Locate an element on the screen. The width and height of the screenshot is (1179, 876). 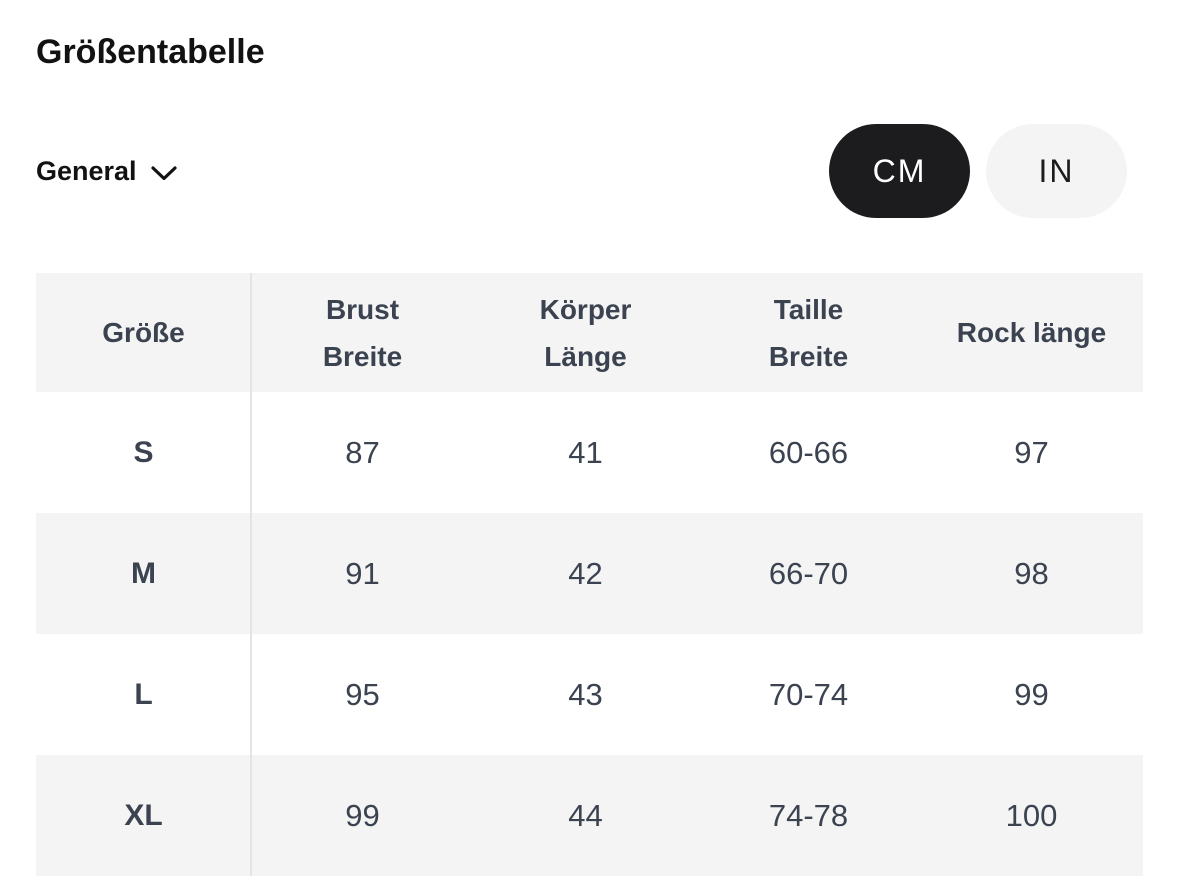
column-divider is located at coordinates (251, 574).